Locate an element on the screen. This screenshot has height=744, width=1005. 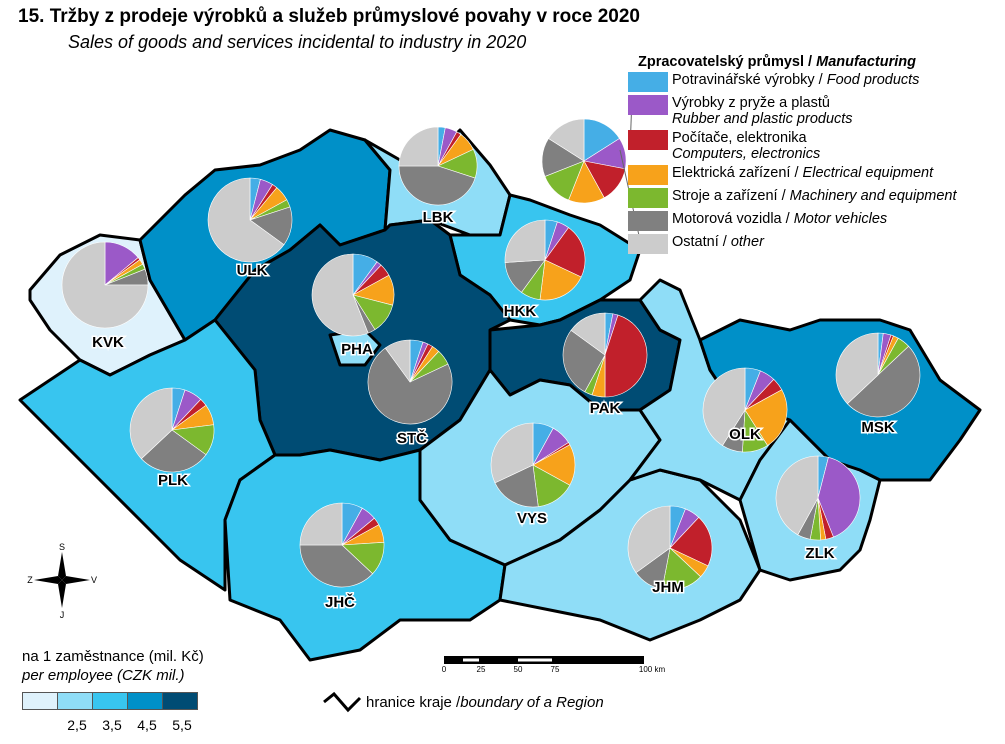
class-break-label: 2,5 is located at coordinates (77, 725).